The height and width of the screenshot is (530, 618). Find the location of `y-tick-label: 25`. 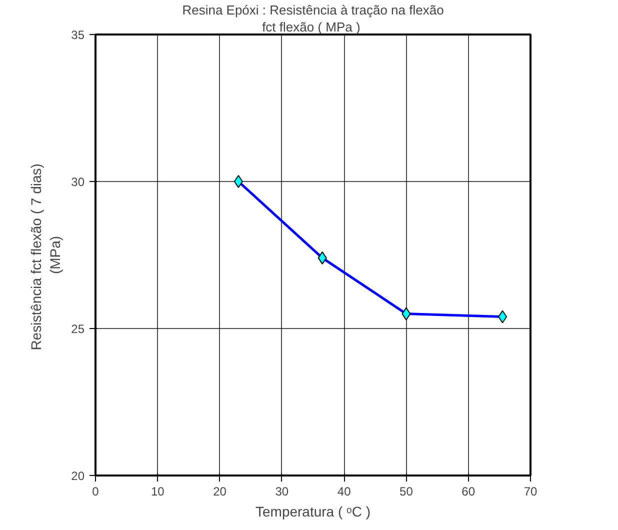

y-tick-label: 25 is located at coordinates (78, 329).